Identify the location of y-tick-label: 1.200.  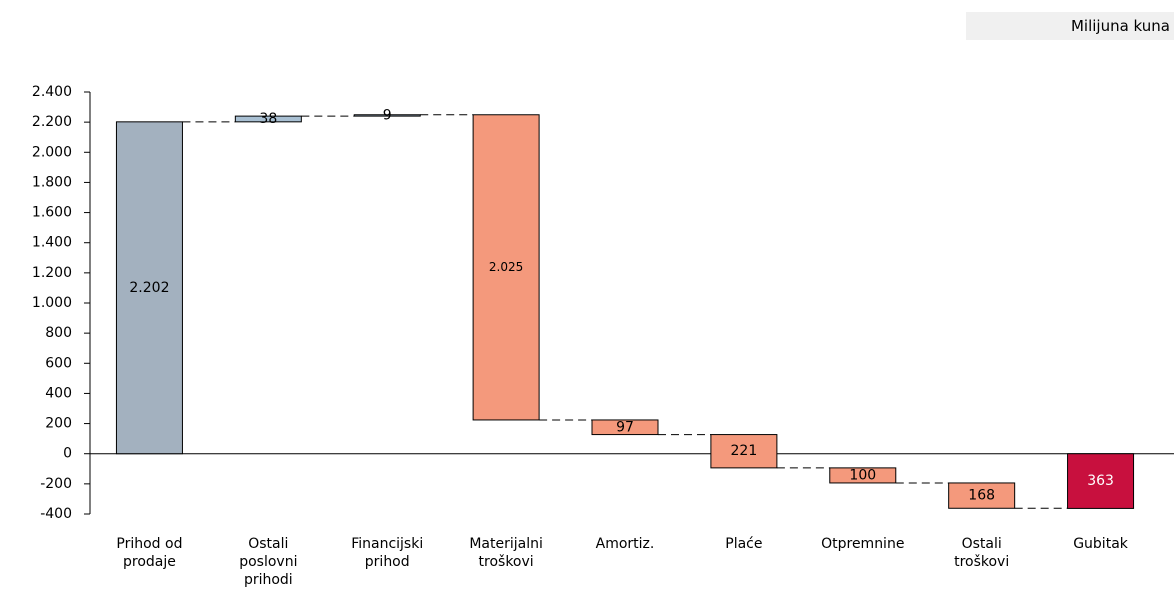
(52, 273).